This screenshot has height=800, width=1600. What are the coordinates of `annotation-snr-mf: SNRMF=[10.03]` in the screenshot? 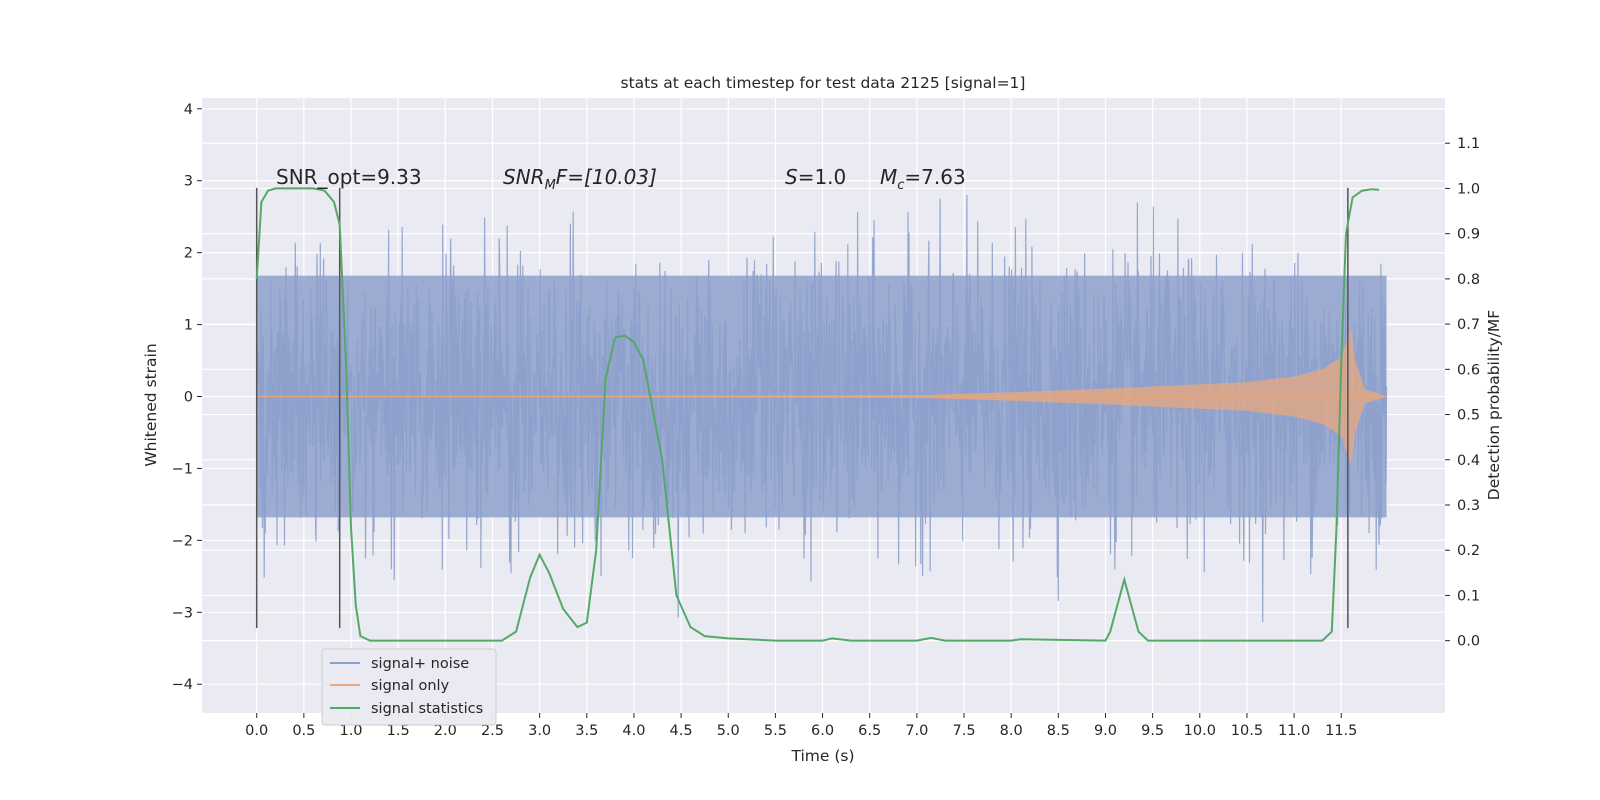 It's located at (580, 179).